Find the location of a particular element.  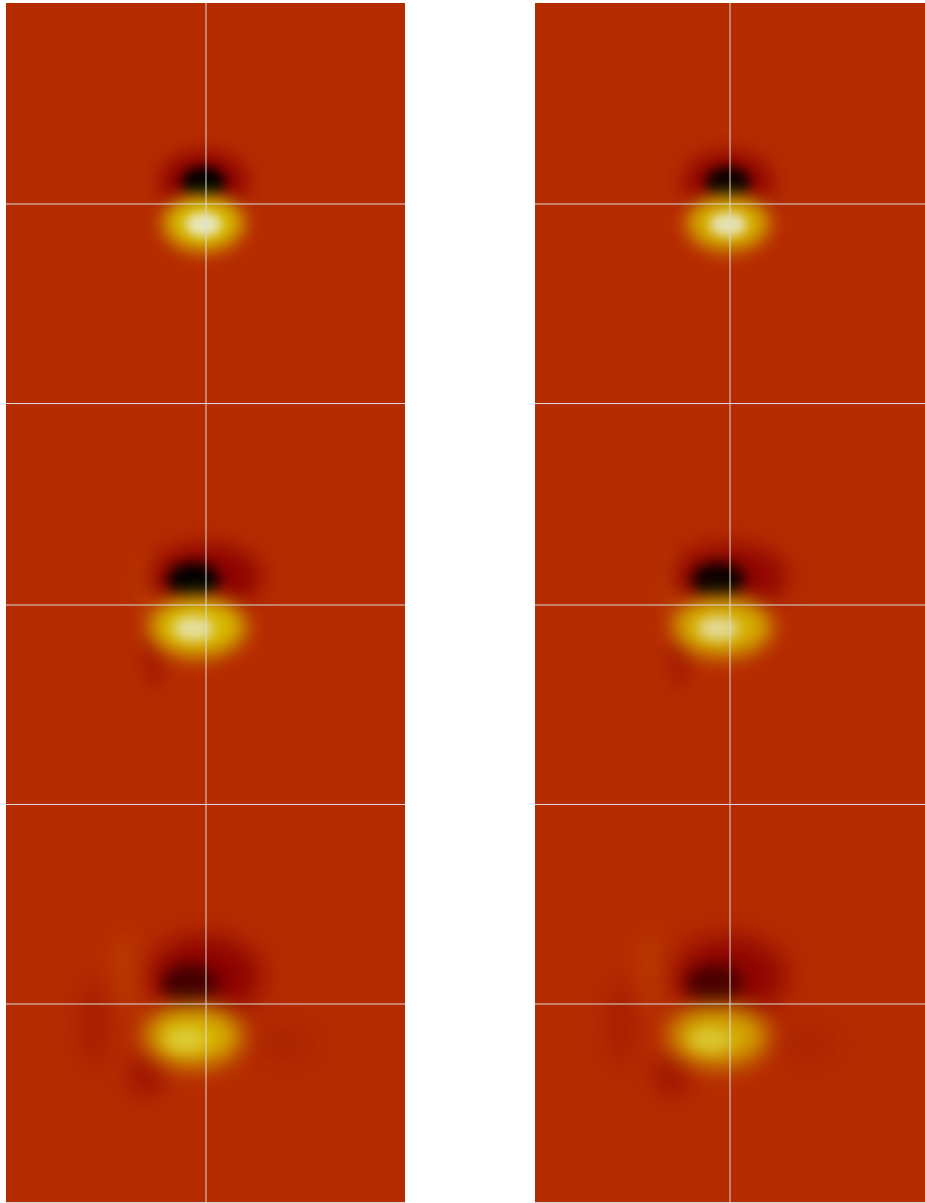

field-plot-right-row2 is located at coordinates (730, 604).